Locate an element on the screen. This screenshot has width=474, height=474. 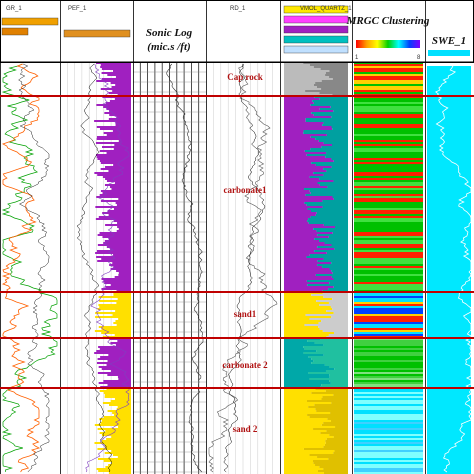
scale-label: 1 is located at coordinates (357, 58).